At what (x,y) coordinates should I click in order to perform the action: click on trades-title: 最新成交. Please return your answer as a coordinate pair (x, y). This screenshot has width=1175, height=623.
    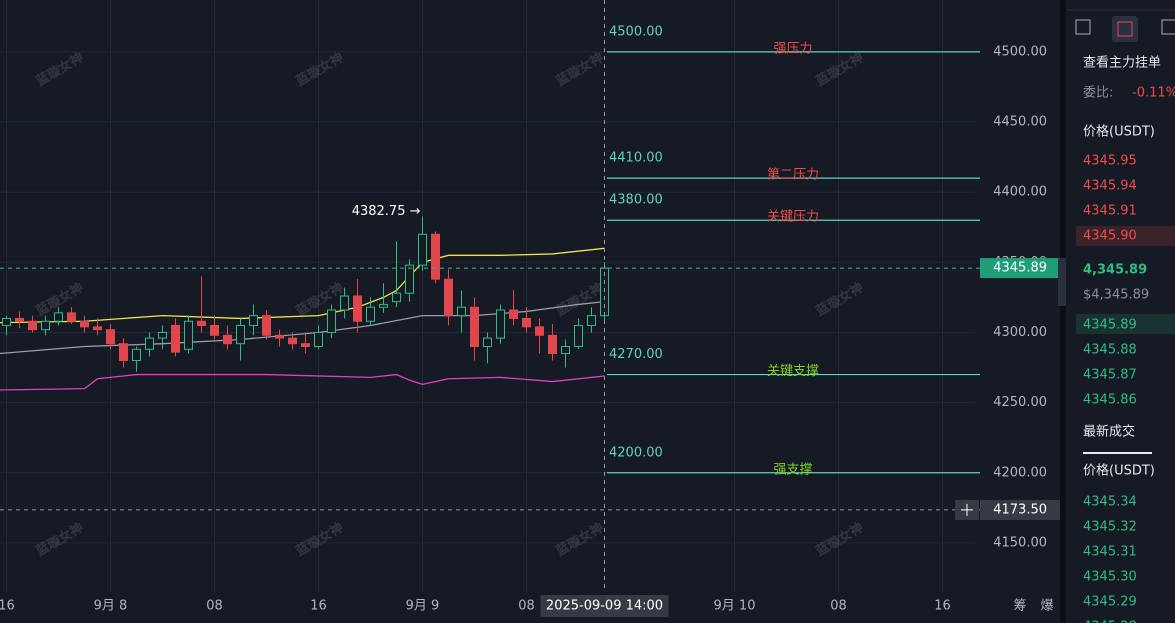
    Looking at the image, I should click on (1109, 432).